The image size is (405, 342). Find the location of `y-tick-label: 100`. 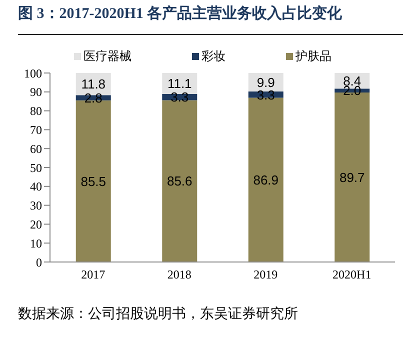

y-tick-label: 100 is located at coordinates (33, 73).